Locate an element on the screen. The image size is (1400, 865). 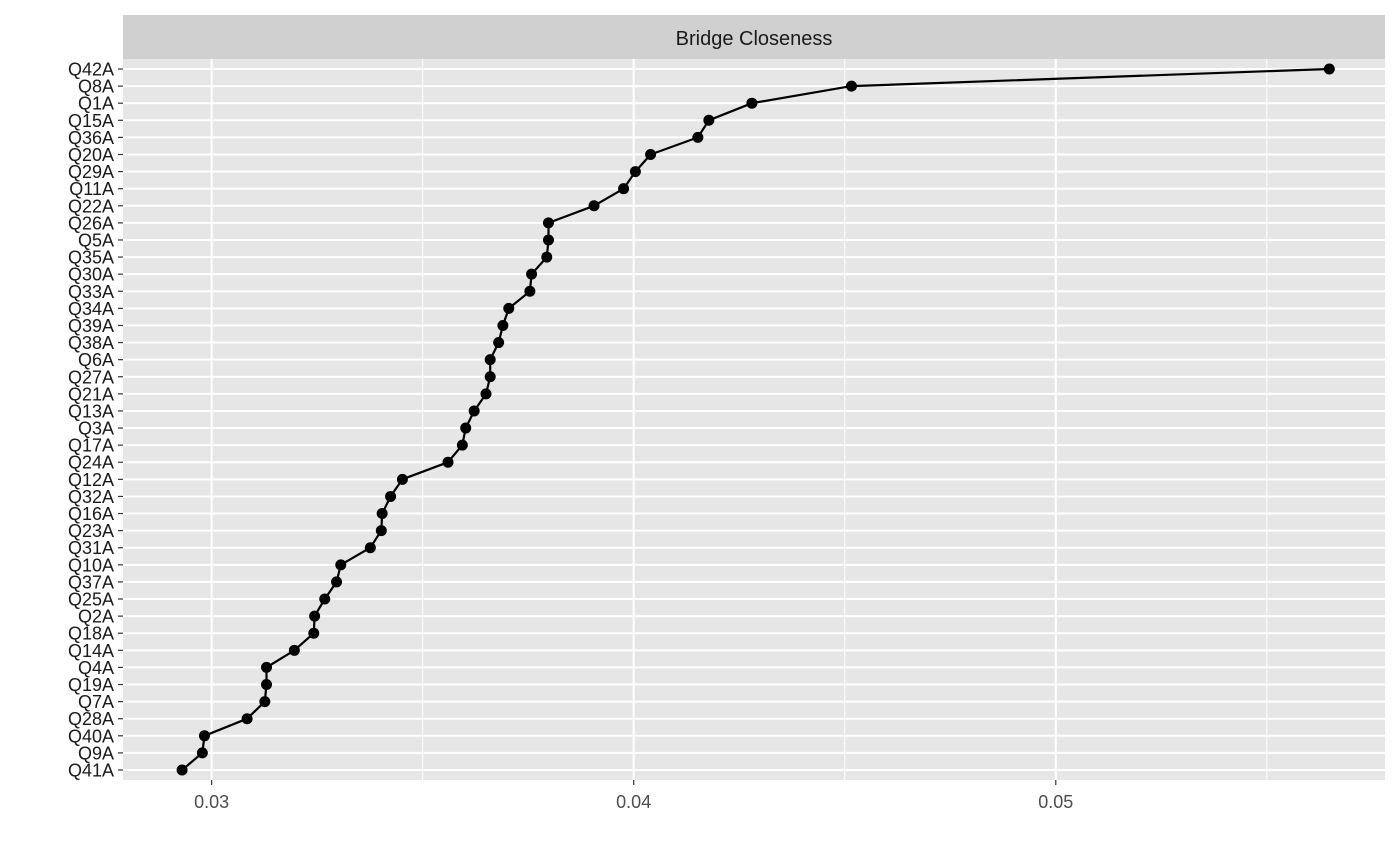
x-tick-label: 0.05 is located at coordinates (1055, 802).